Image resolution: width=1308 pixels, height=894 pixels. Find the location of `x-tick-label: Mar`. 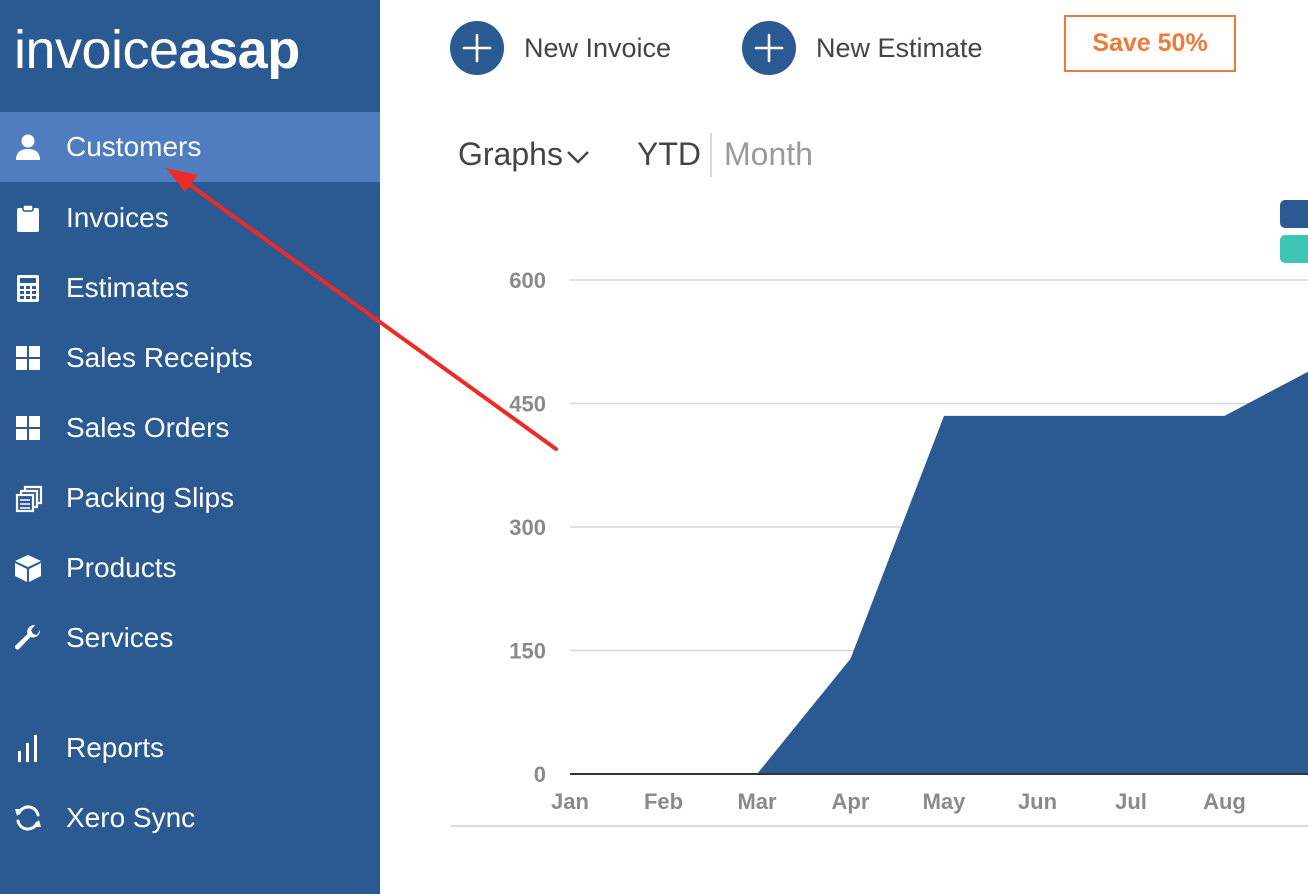

x-tick-label: Mar is located at coordinates (757, 801).